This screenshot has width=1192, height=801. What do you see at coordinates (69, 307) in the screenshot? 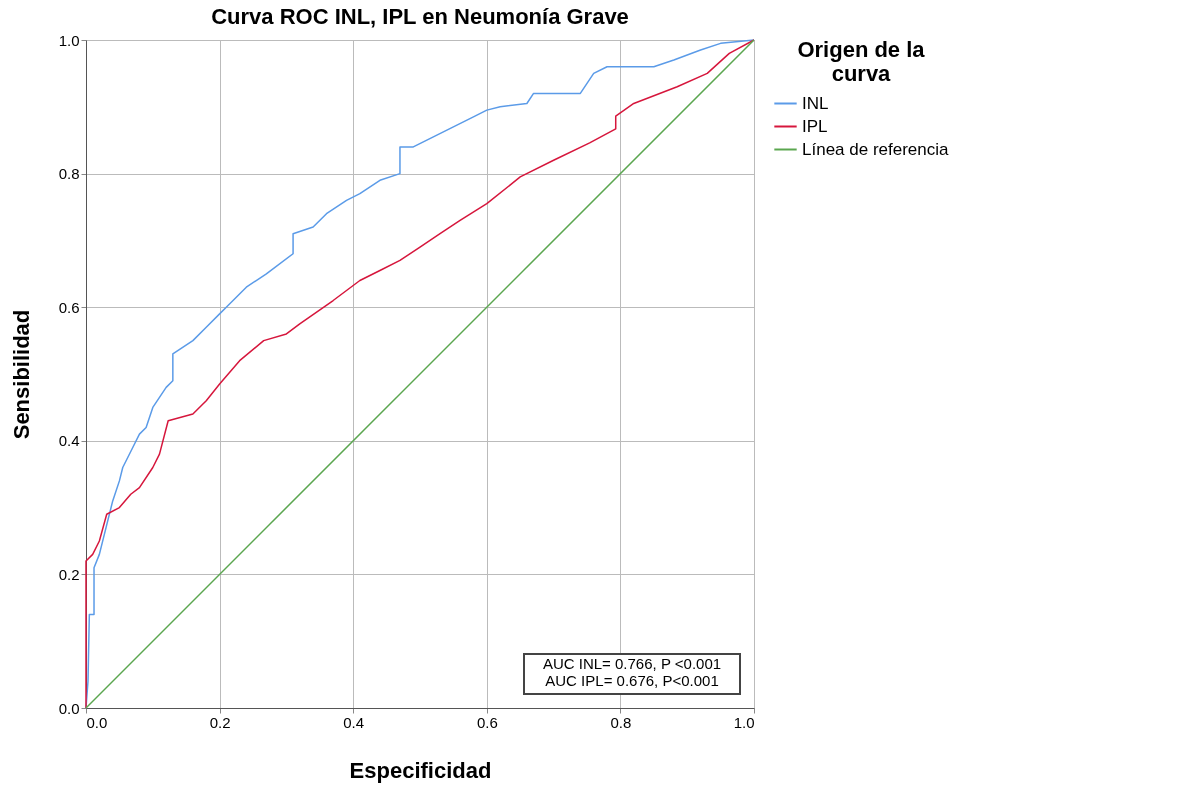
I see `y-tick-label: 0.6` at bounding box center [69, 307].